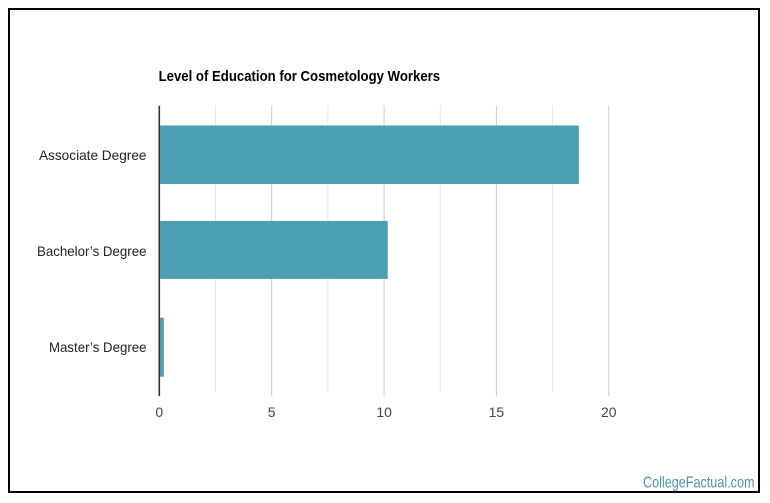  I want to click on svg-text: Master’s Degree, so click(98, 347).